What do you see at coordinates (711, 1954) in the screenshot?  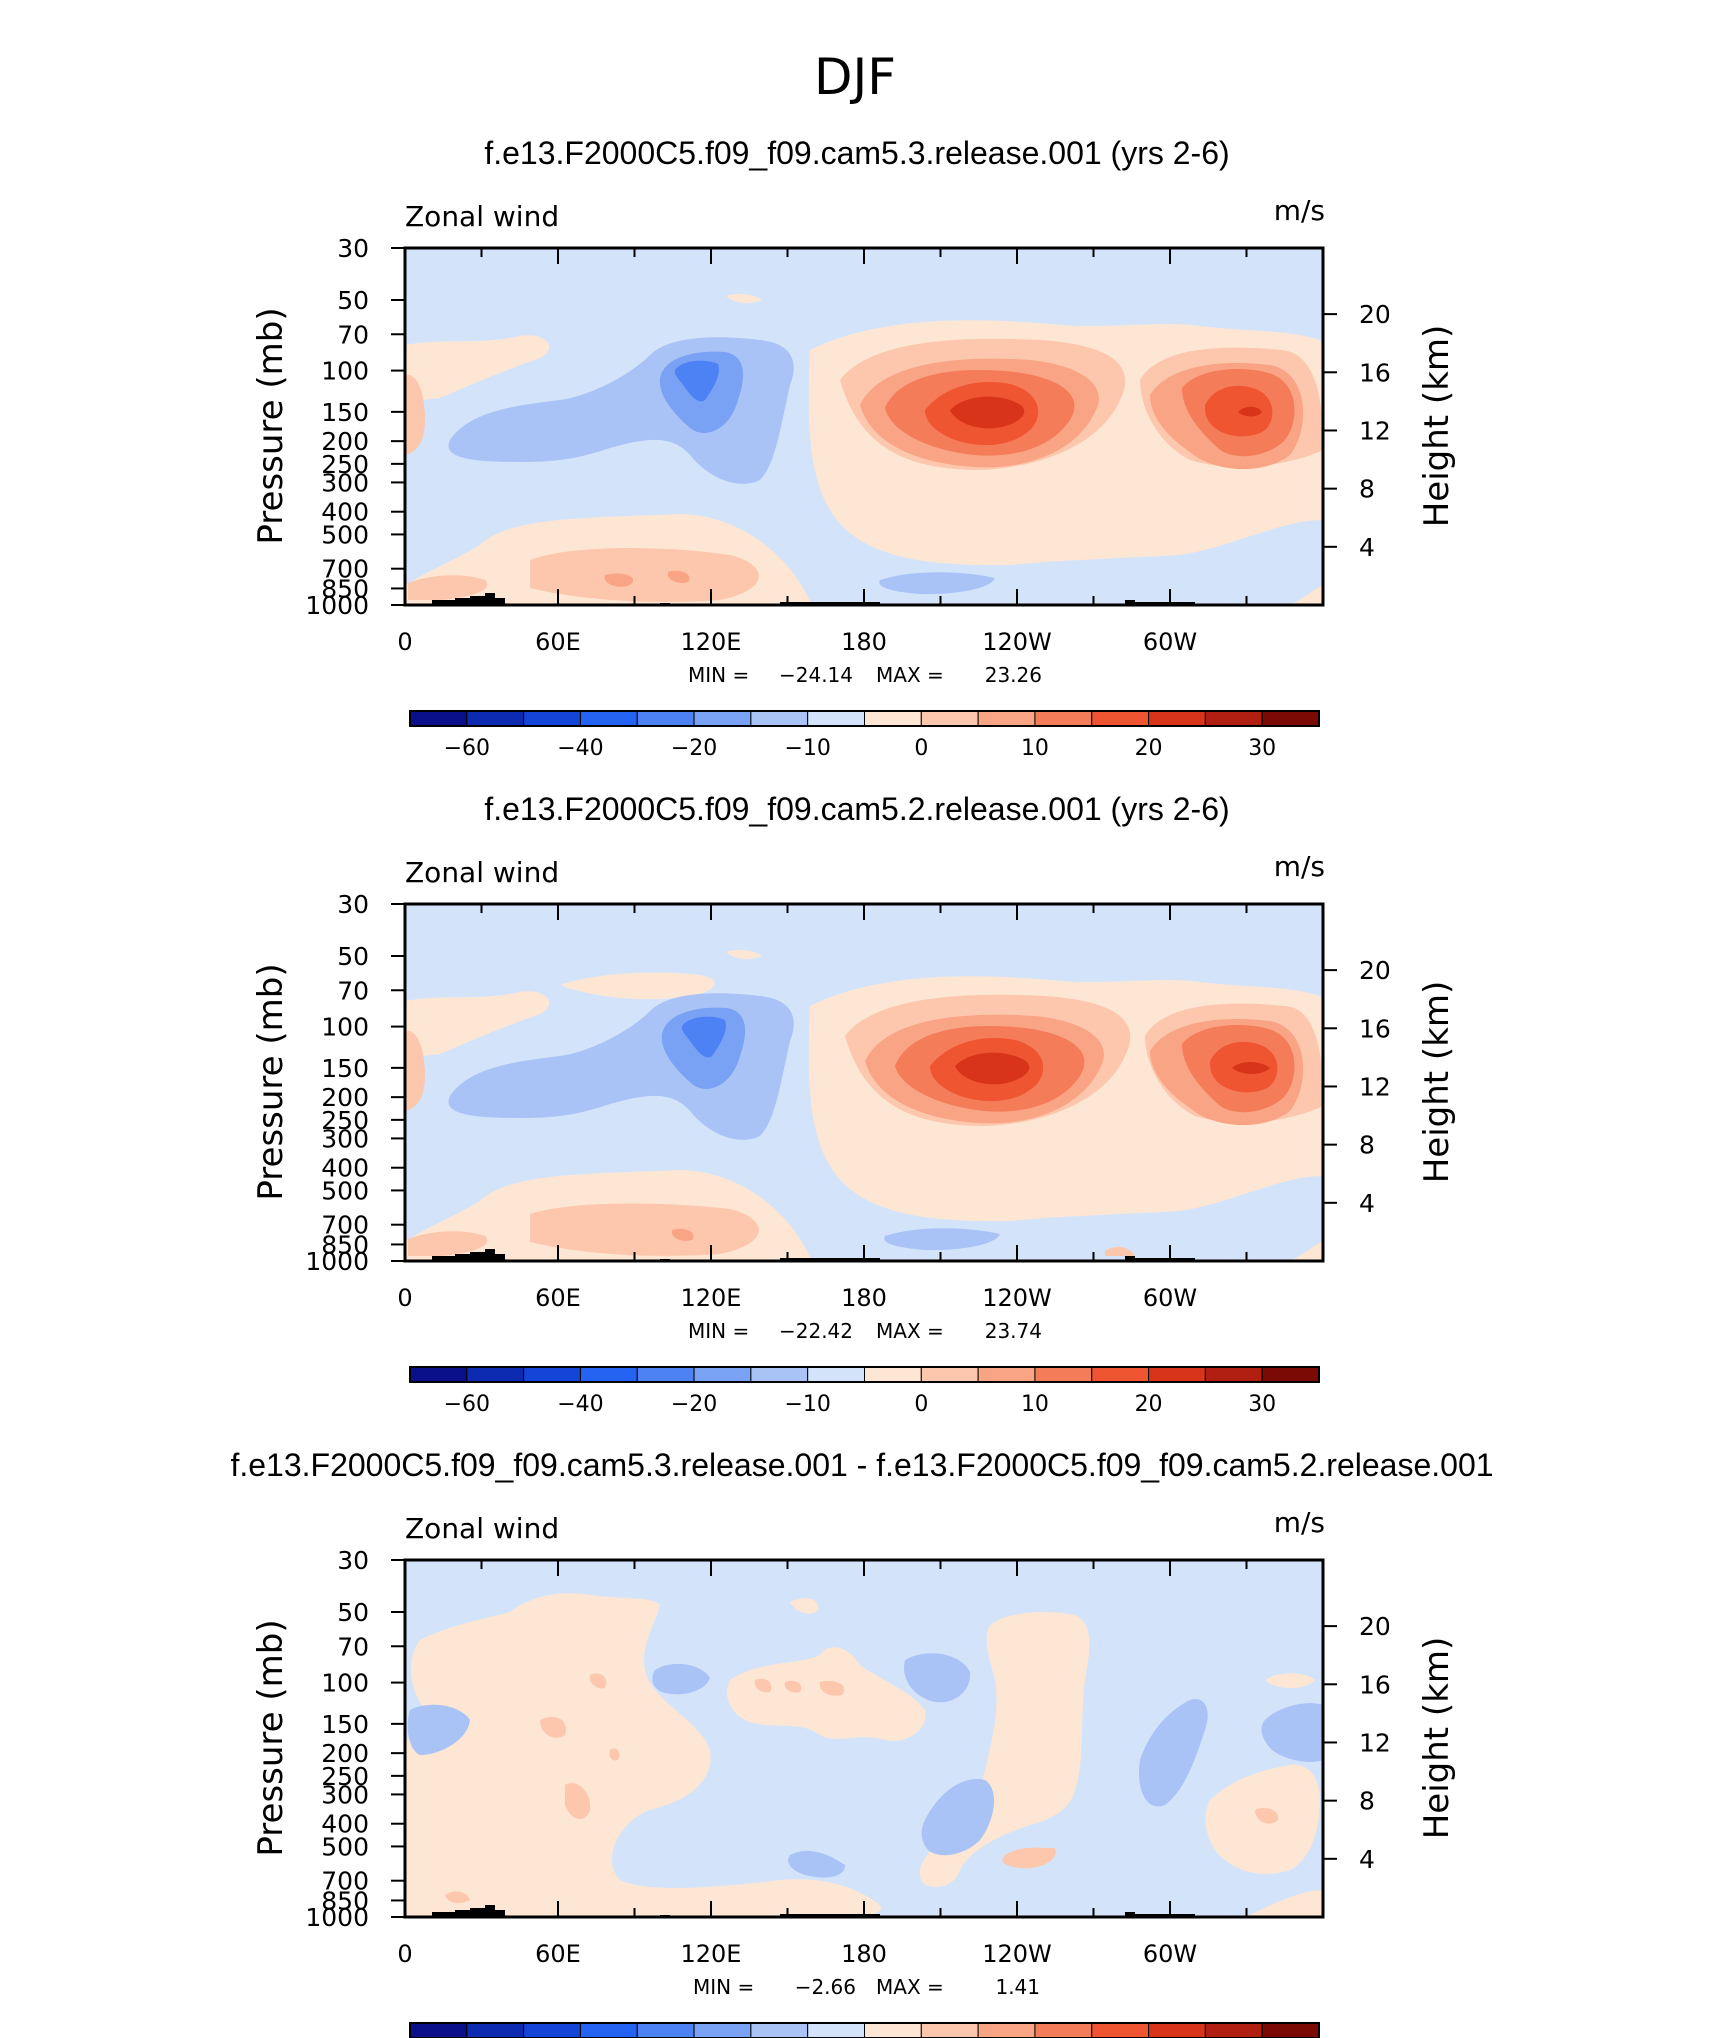 I see `x-tick-label: 120E` at bounding box center [711, 1954].